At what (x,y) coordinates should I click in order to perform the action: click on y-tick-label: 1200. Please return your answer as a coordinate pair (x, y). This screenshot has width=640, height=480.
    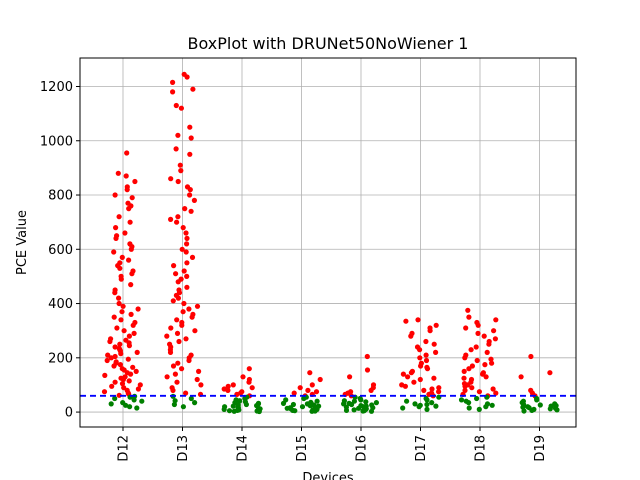
    Looking at the image, I should click on (56, 87).